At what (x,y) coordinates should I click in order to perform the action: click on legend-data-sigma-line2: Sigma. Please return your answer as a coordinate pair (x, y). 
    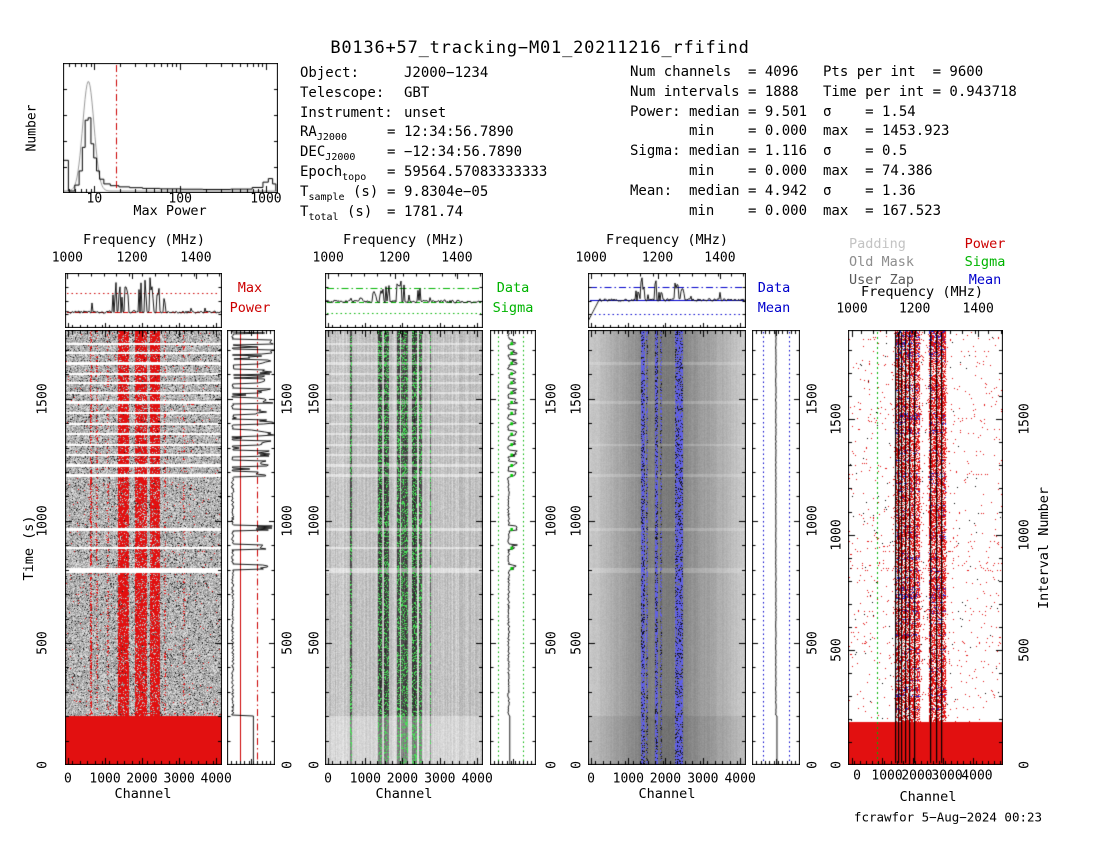
    Looking at the image, I should click on (513, 308).